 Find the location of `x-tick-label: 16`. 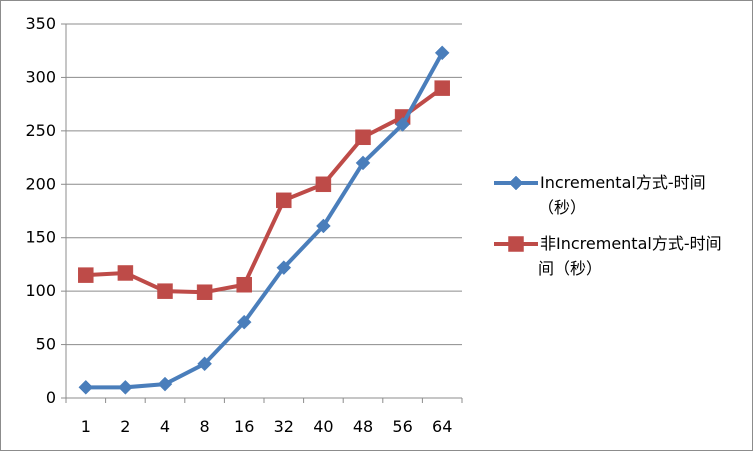

x-tick-label: 16 is located at coordinates (244, 426).